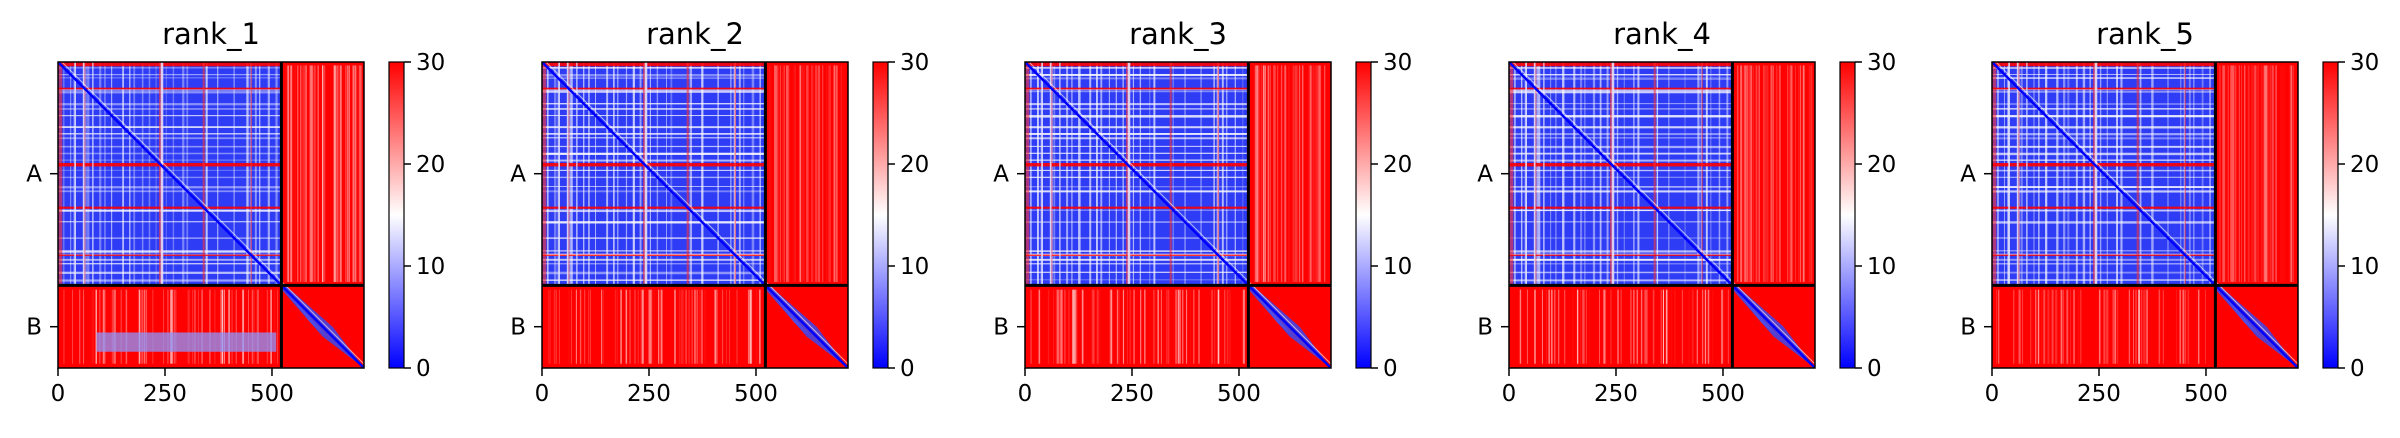 The image size is (2400, 438). Describe the element at coordinates (1662, 34) in the screenshot. I see `panel-title: rank_4` at that location.